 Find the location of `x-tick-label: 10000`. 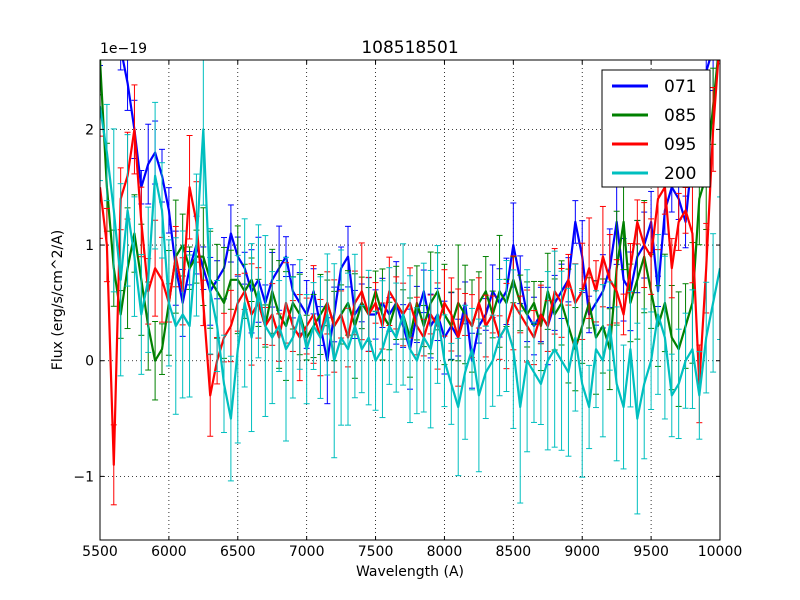

x-tick-label: 10000 is located at coordinates (720, 552).